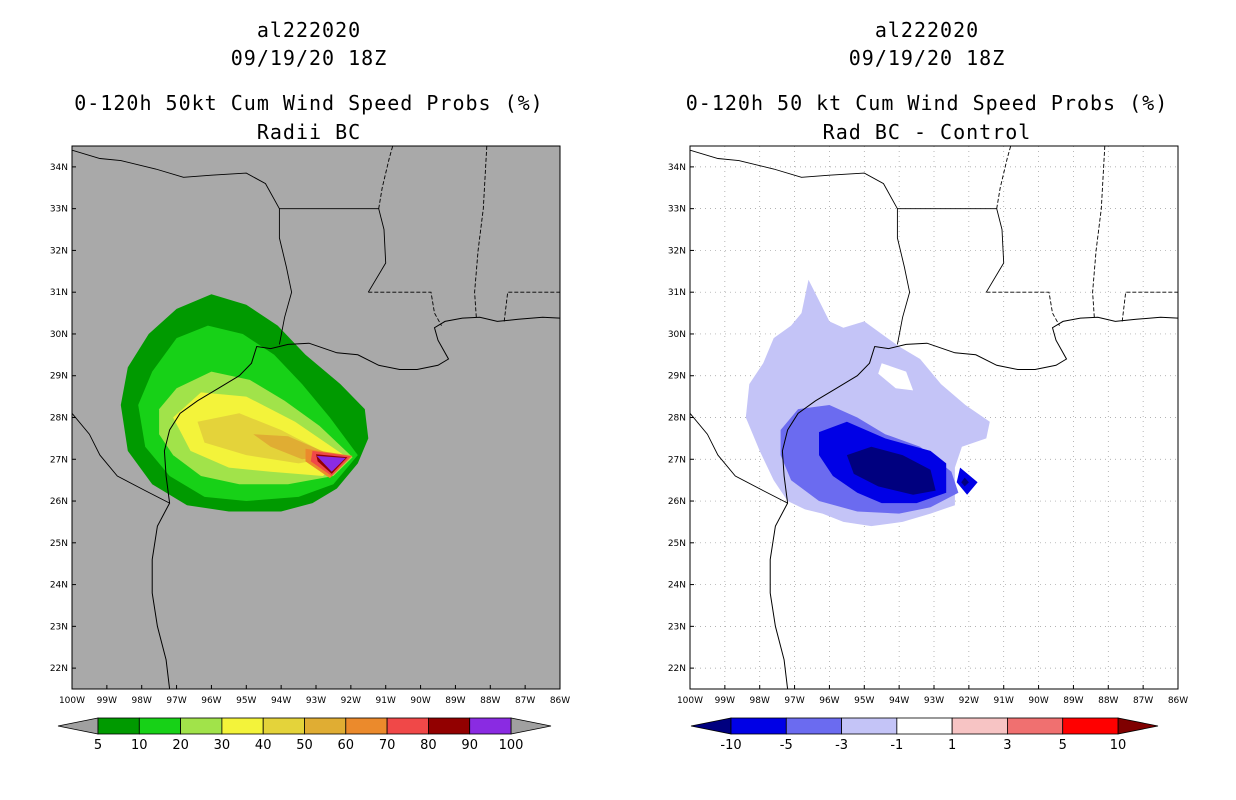 This screenshot has height=800, width=1236. I want to click on colorbar-label: 1, so click(952, 745).